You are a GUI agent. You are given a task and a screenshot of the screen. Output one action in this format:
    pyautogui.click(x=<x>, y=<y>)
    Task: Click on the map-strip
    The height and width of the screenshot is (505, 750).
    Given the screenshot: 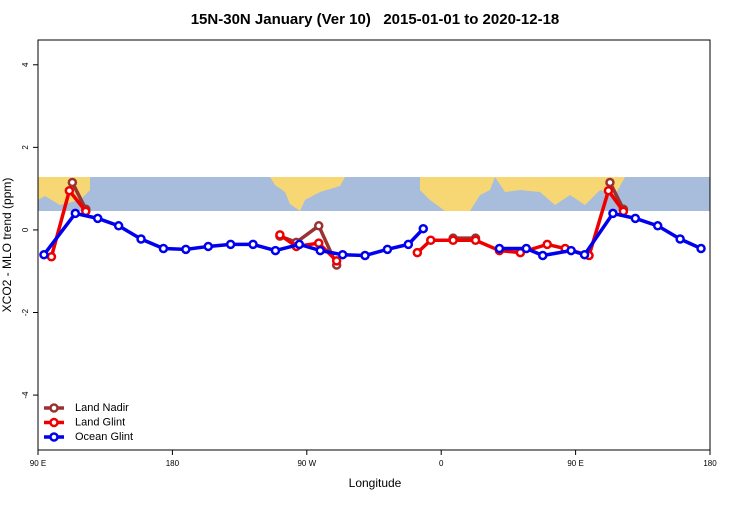 What is the action you would take?
    pyautogui.click(x=374, y=194)
    